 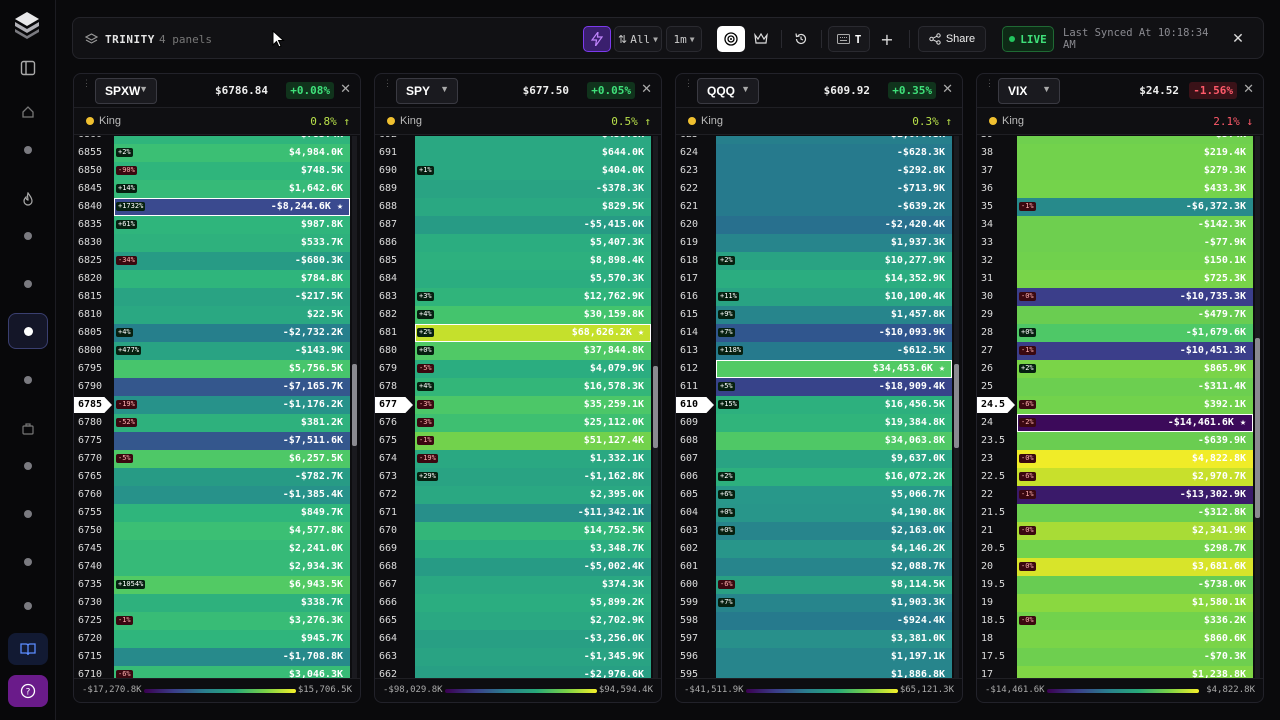 What do you see at coordinates (232, 639) in the screenshot?
I see `gex-cell: $945.7K` at bounding box center [232, 639].